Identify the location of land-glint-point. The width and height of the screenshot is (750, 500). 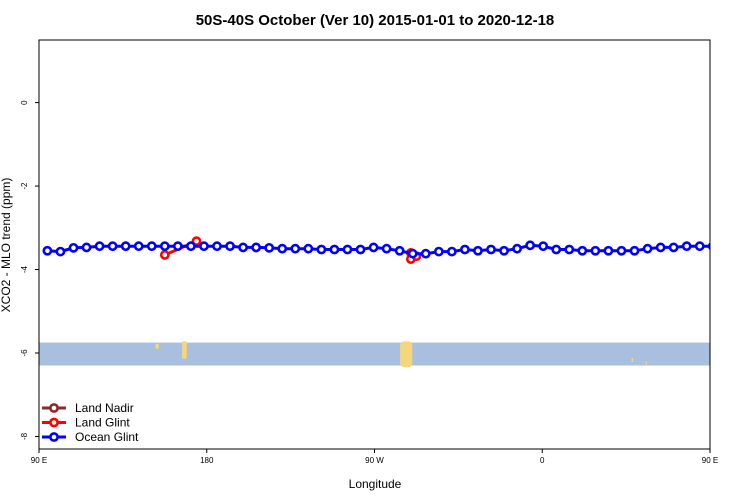
(164, 255).